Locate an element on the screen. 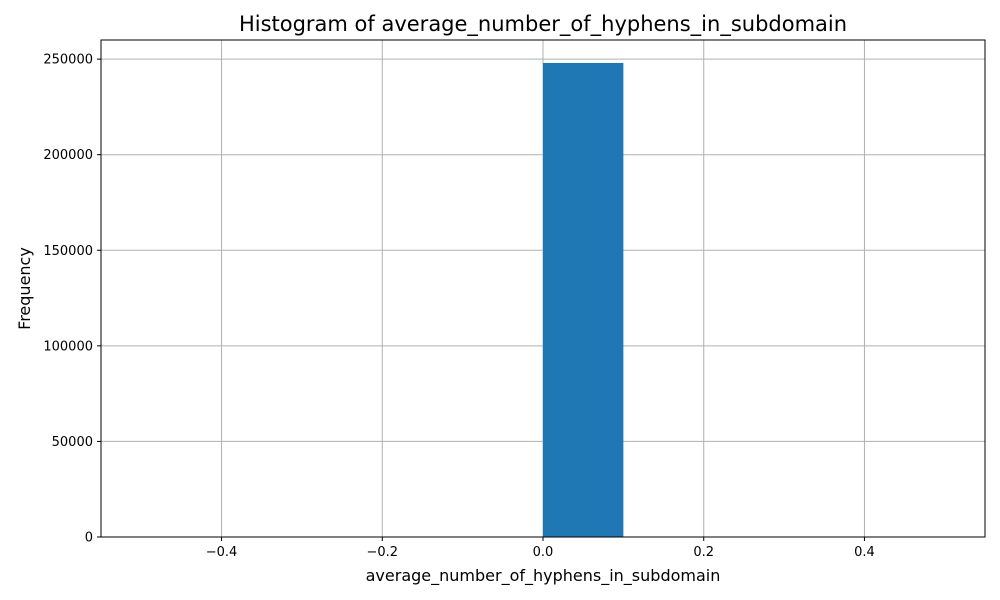 This screenshot has width=1000, height=600. histogram-bars is located at coordinates (583, 299).